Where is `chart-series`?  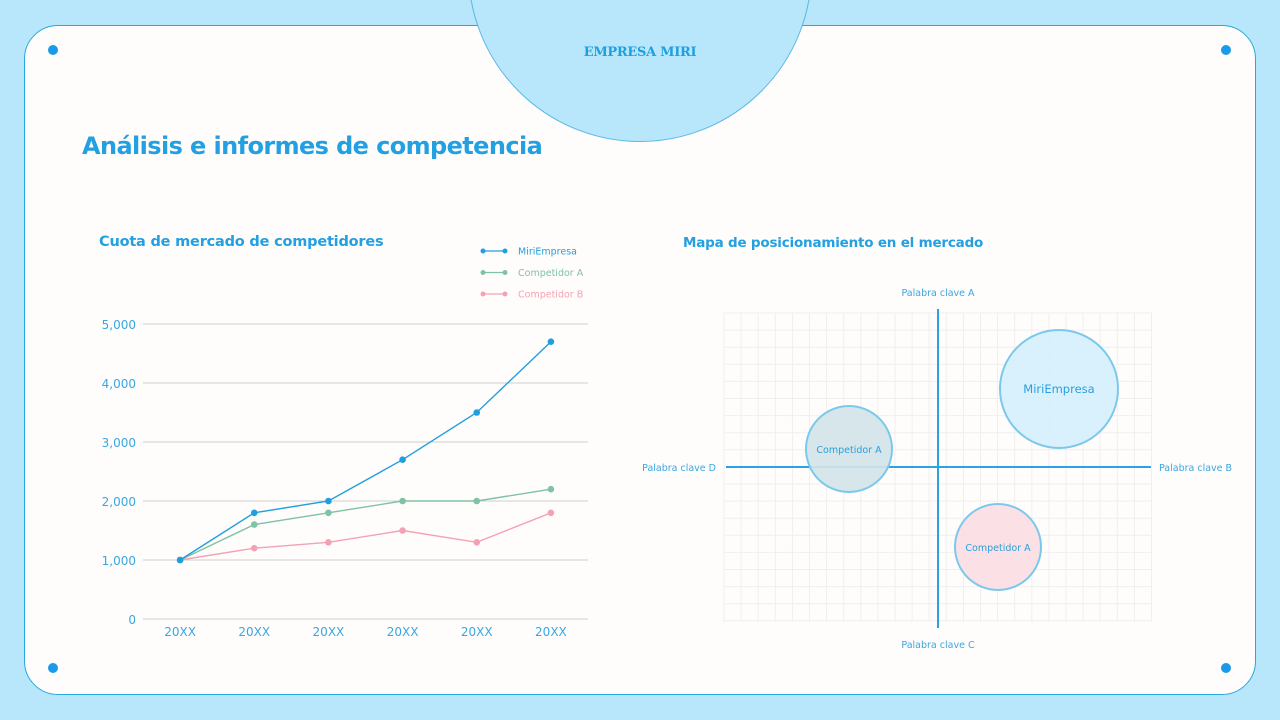 chart-series is located at coordinates (365, 451).